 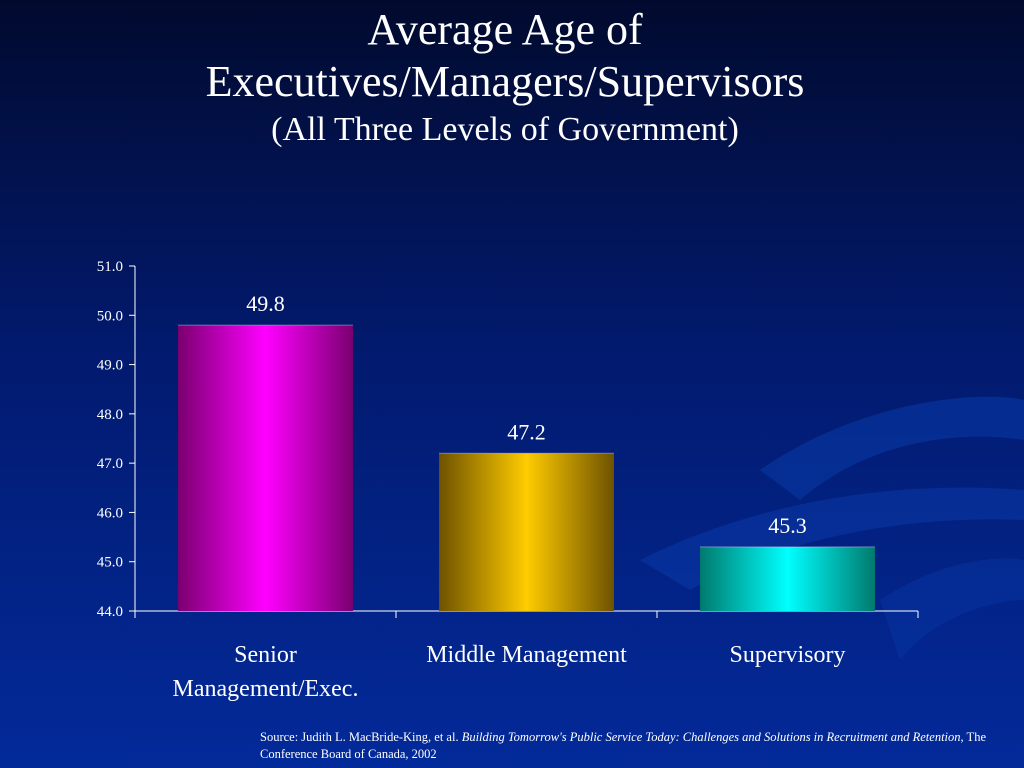 What do you see at coordinates (788, 655) in the screenshot?
I see `category-label: Supervisory` at bounding box center [788, 655].